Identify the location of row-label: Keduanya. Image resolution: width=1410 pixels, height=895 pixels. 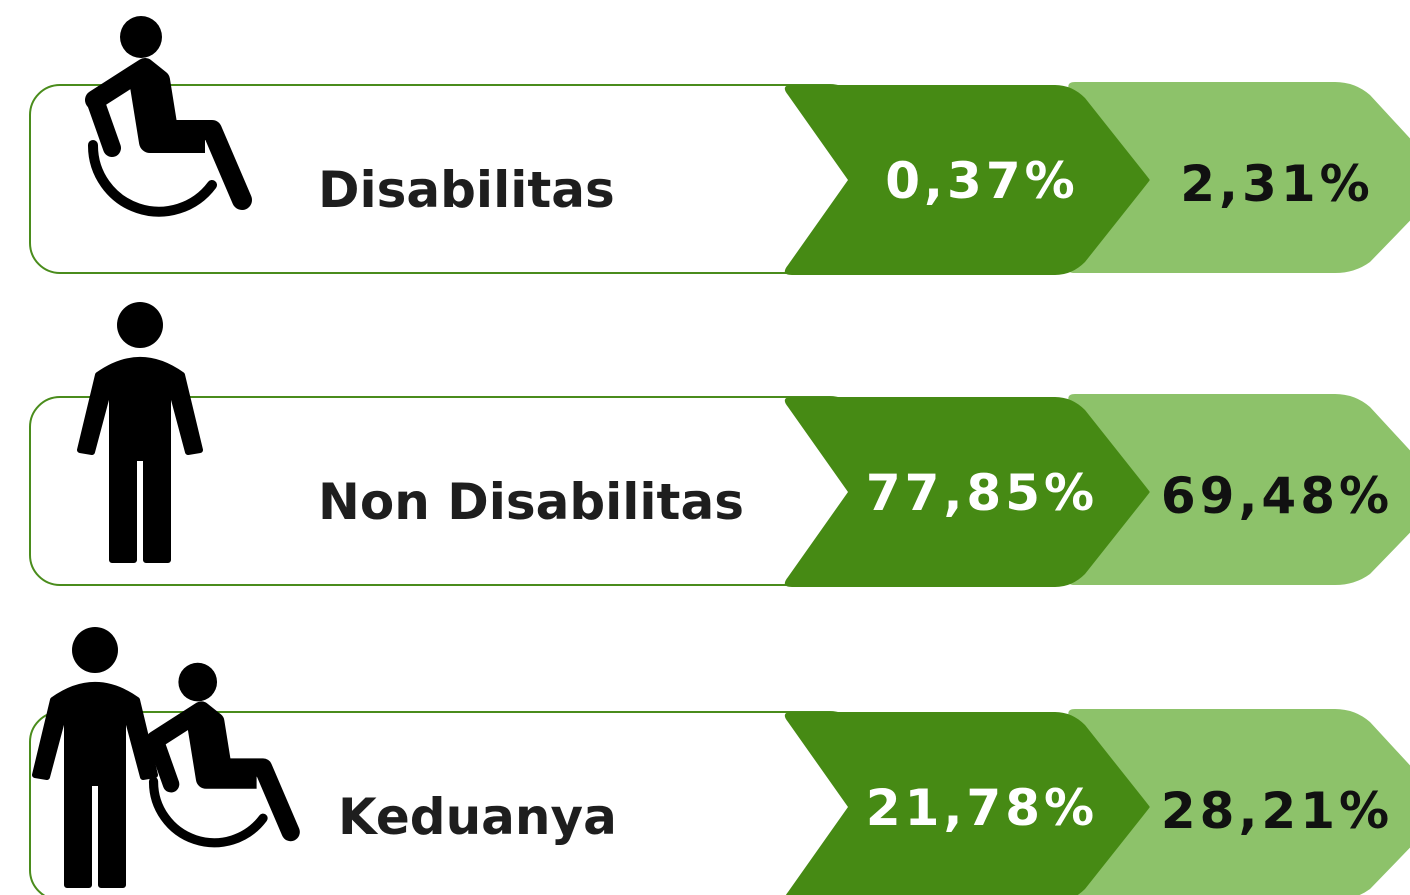
(477, 817).